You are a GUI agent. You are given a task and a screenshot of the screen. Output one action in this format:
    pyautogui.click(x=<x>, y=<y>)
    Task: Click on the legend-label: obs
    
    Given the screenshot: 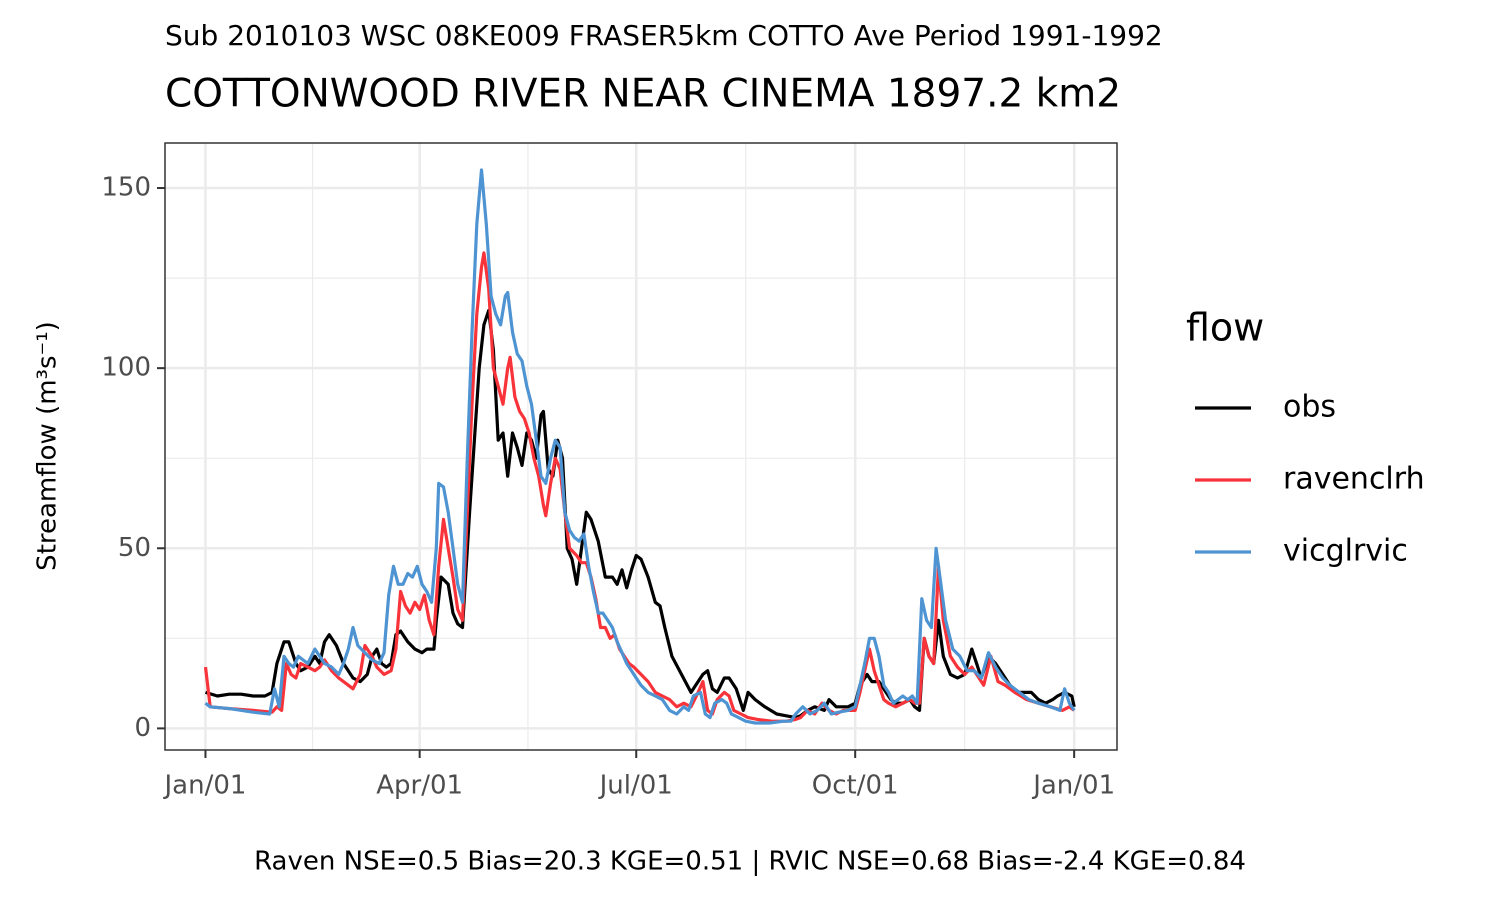 What is the action you would take?
    pyautogui.click(x=1309, y=407)
    